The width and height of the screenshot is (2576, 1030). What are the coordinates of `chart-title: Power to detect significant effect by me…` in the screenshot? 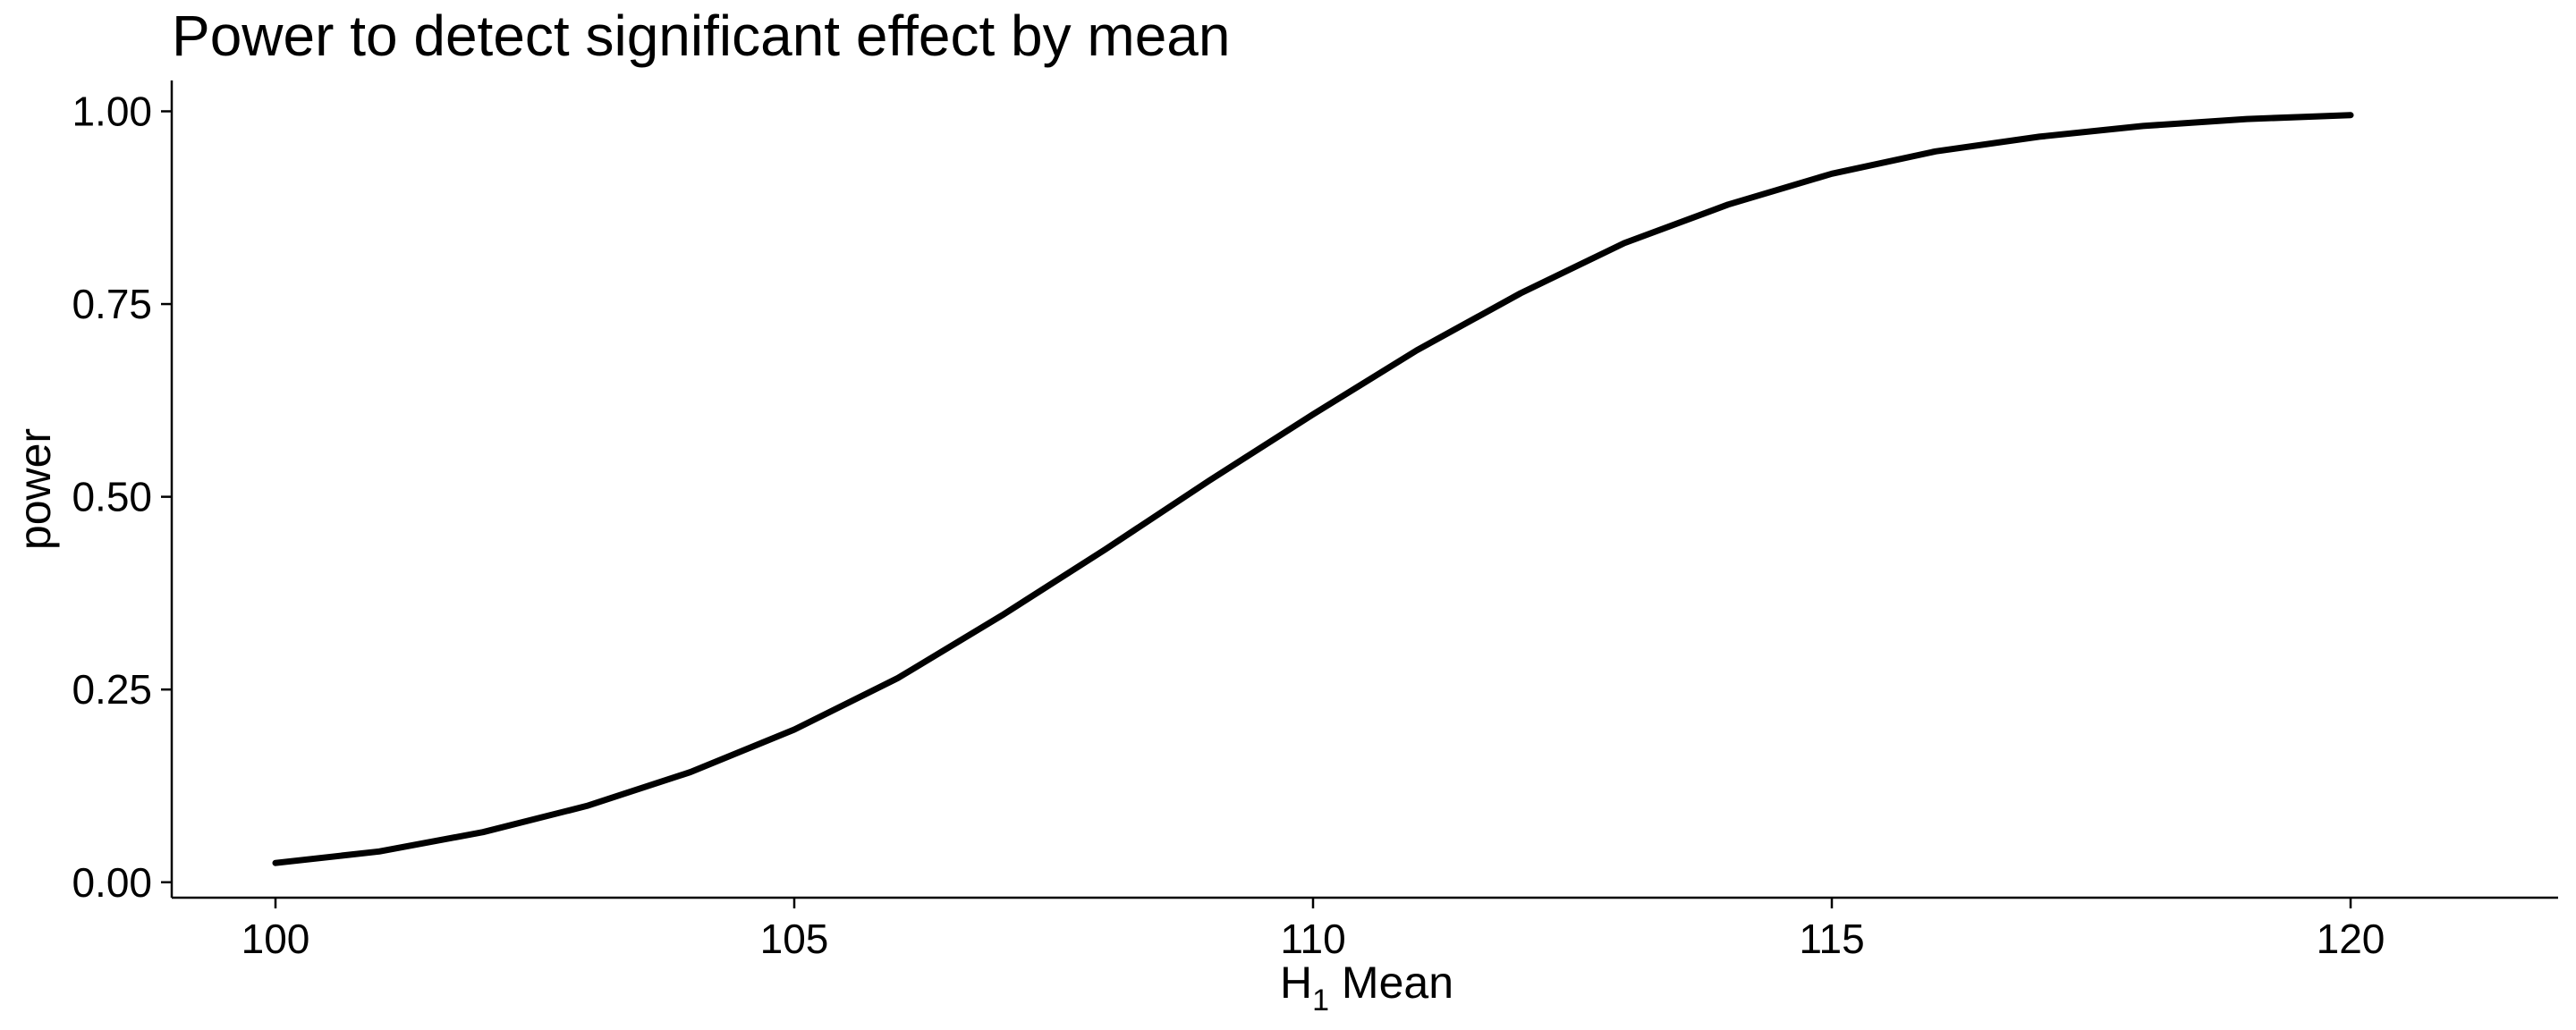 It's located at (701, 36).